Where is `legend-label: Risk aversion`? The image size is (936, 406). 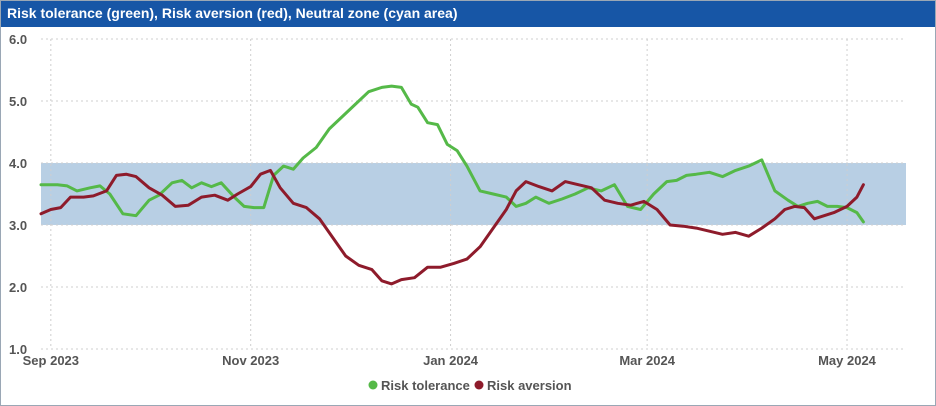 legend-label: Risk aversion is located at coordinates (529, 385).